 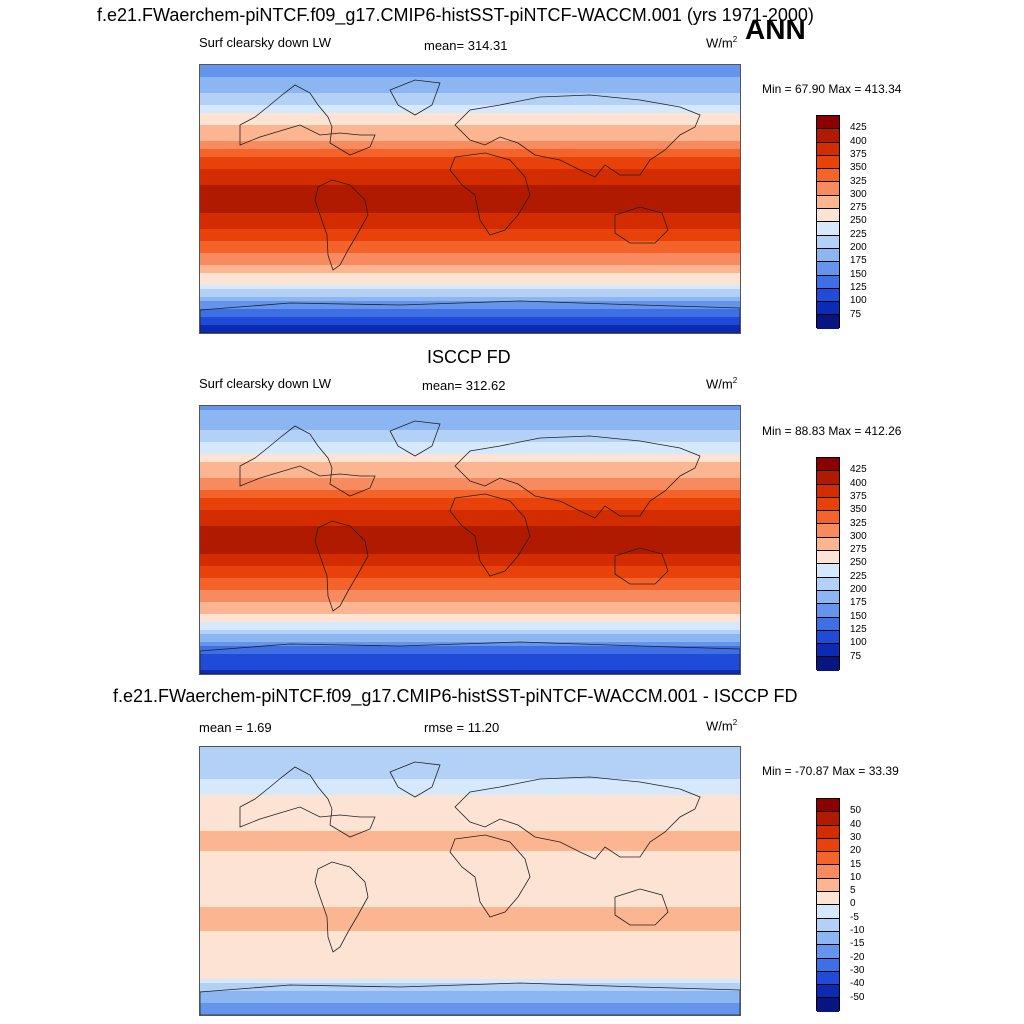 What do you see at coordinates (858, 287) in the screenshot?
I see `colorbar-tick-label: 125` at bounding box center [858, 287].